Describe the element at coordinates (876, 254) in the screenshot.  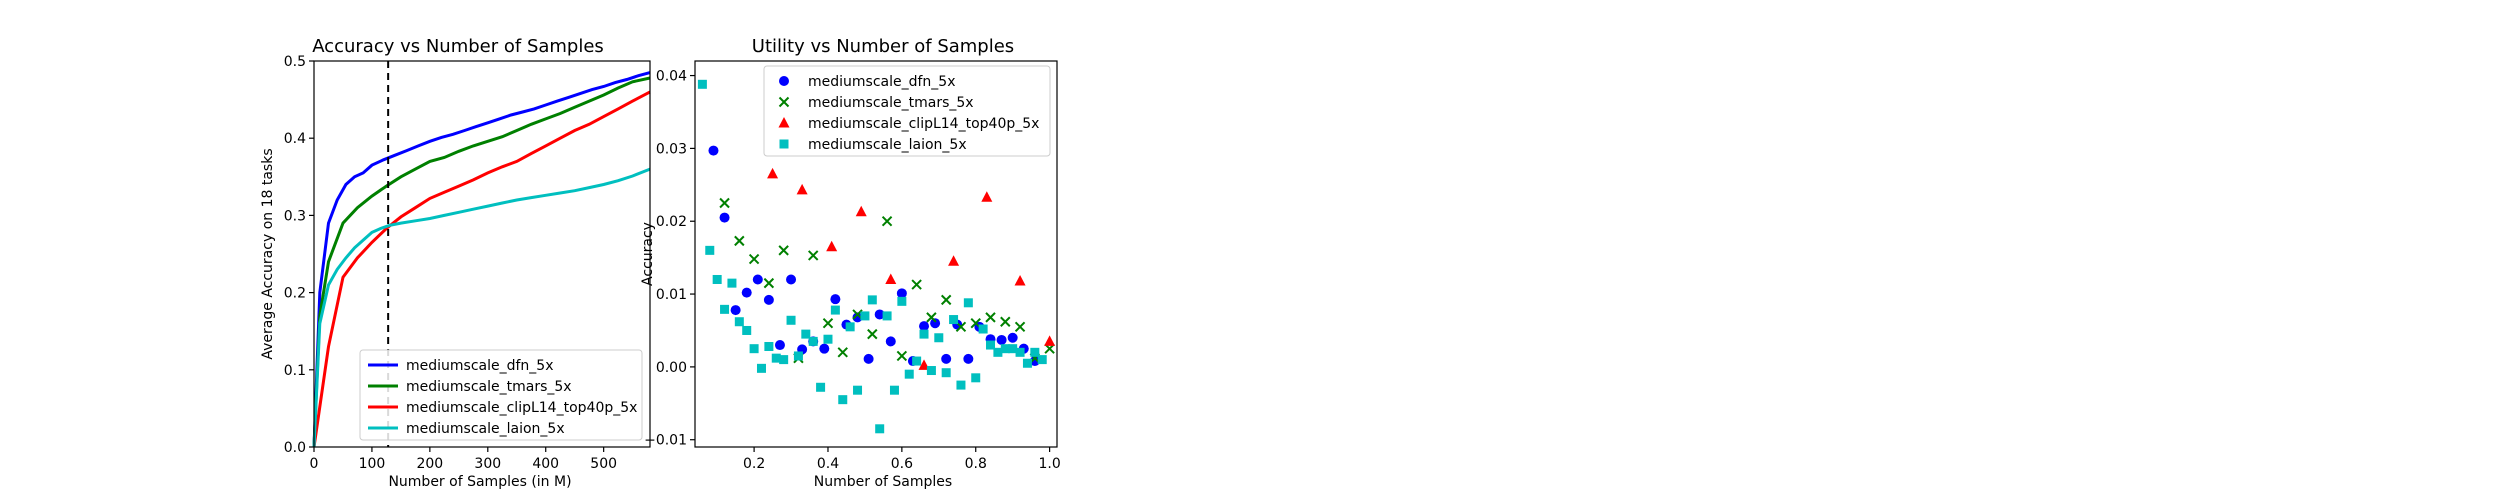
I see `chart2-axes-frame` at that location.